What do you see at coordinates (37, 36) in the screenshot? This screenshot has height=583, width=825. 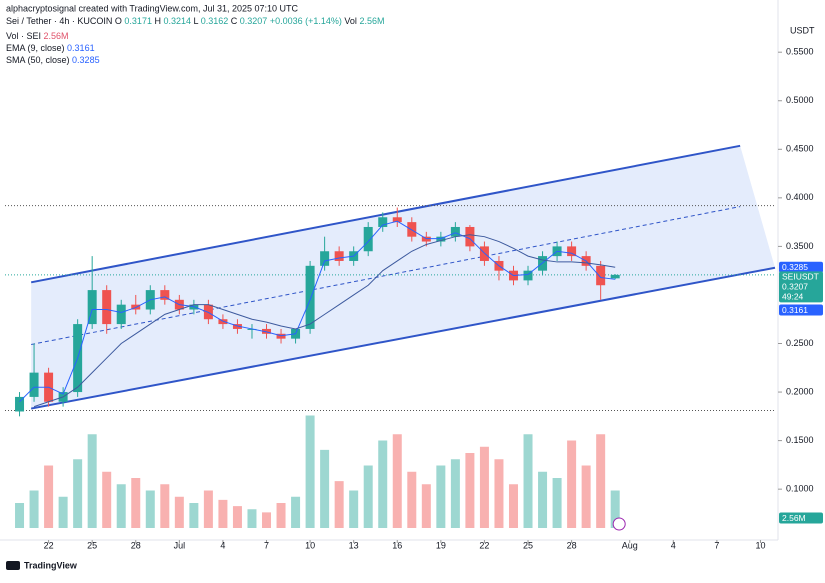 I see `indicator-legend: Vol · SEI 2.56M` at bounding box center [37, 36].